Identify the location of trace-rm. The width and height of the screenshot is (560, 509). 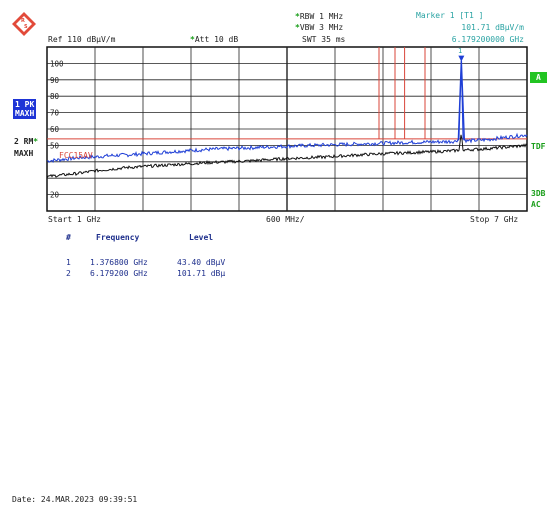
(287, 156).